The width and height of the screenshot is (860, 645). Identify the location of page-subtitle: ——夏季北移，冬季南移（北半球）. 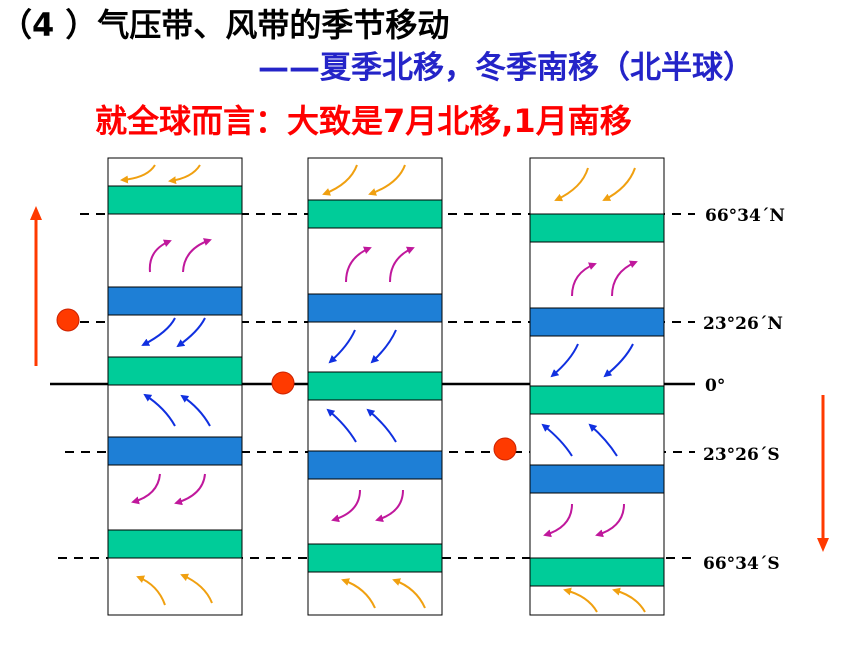
(506, 68).